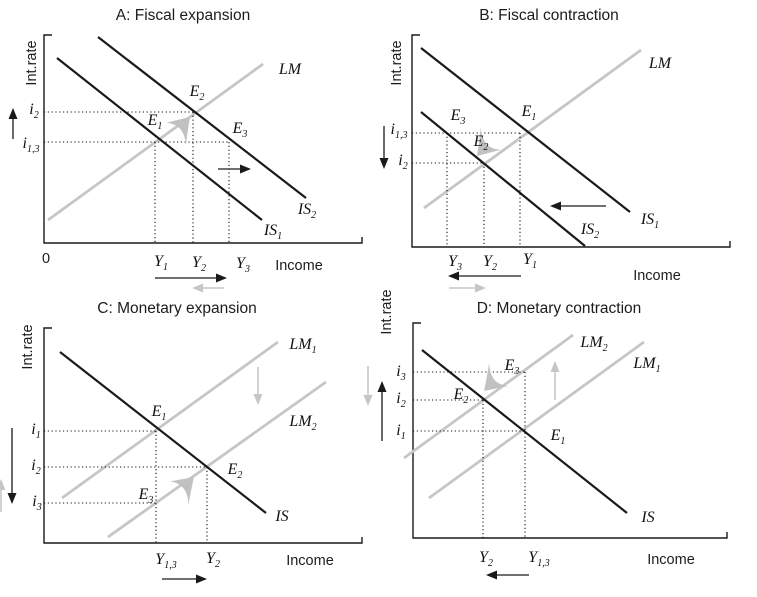  Describe the element at coordinates (648, 517) in the screenshot. I see `panel-d-is-label: IS` at that location.